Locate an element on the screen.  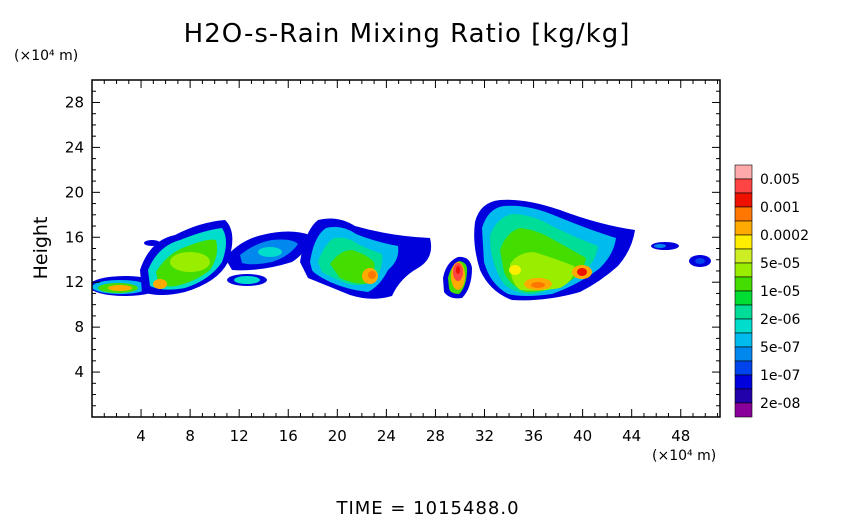
x-tick-label: 48 is located at coordinates (680, 436).